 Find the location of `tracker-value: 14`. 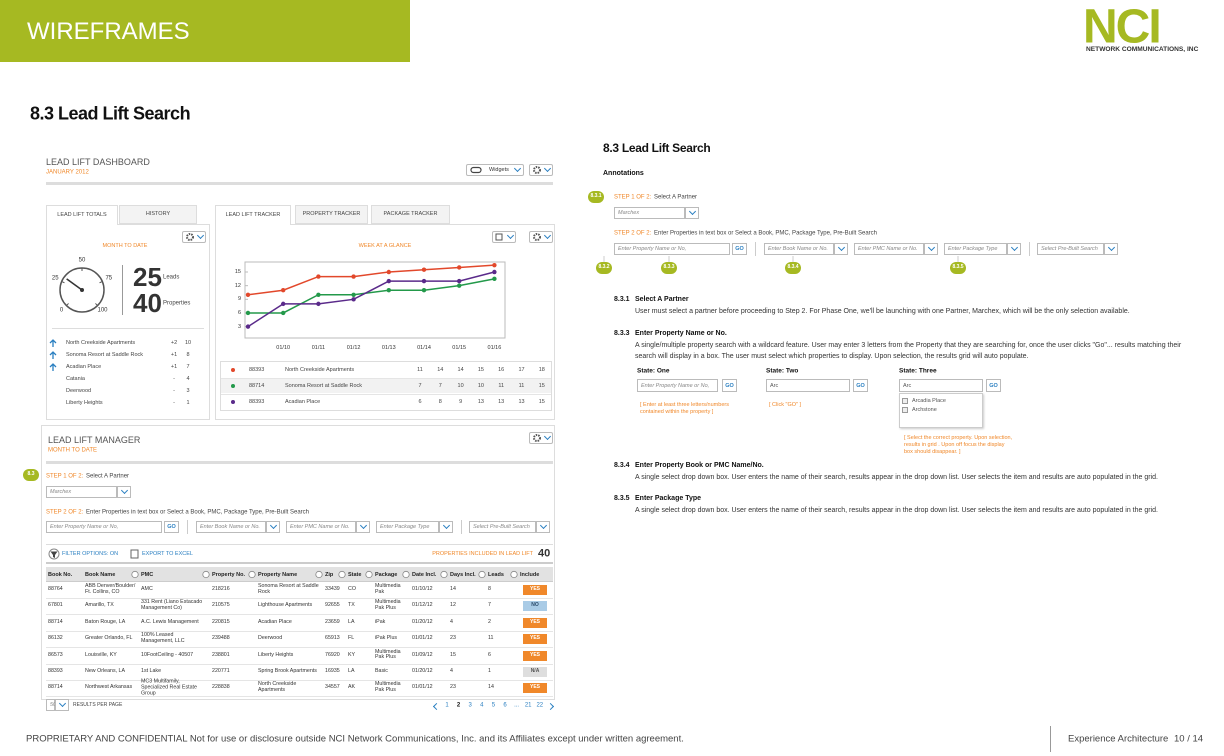

tracker-value: 14 is located at coordinates (440, 369).